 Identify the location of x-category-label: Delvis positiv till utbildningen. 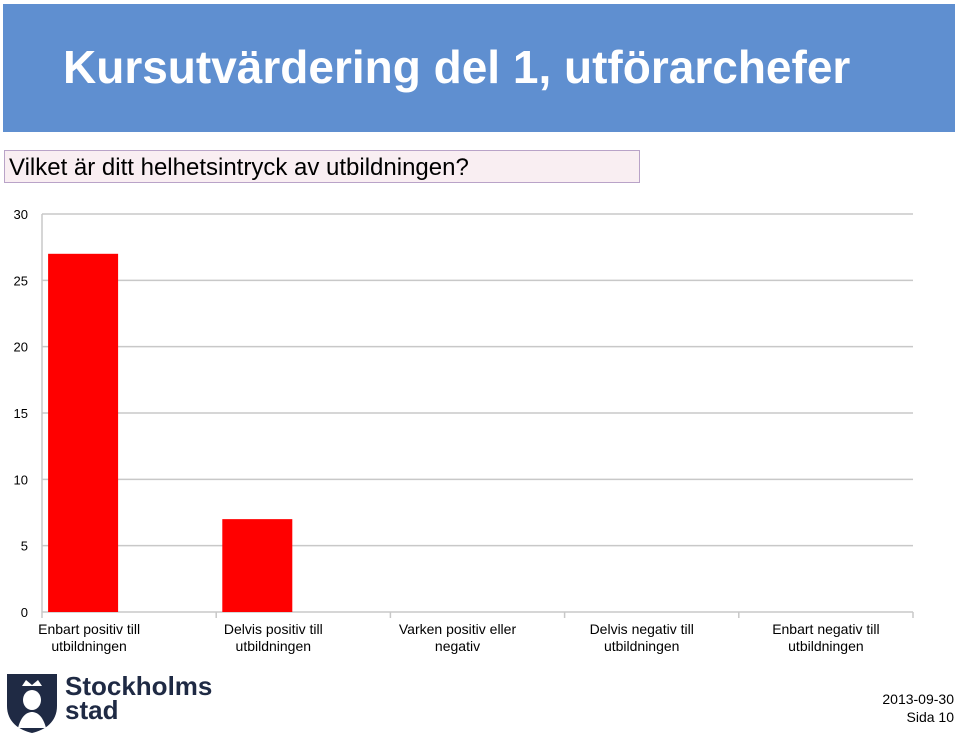
(273, 637).